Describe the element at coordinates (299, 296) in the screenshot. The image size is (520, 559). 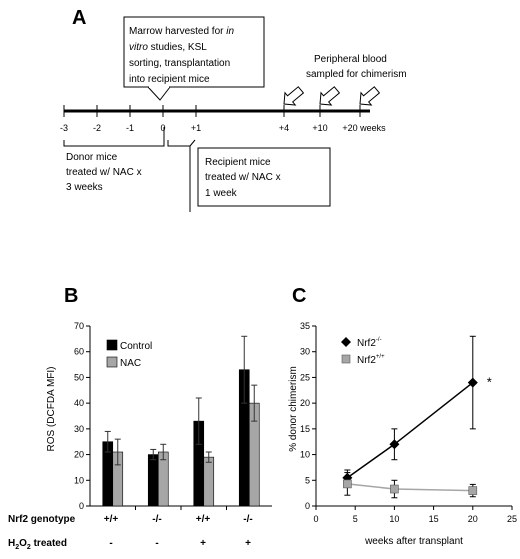
I see `panel-c-letter: C` at that location.